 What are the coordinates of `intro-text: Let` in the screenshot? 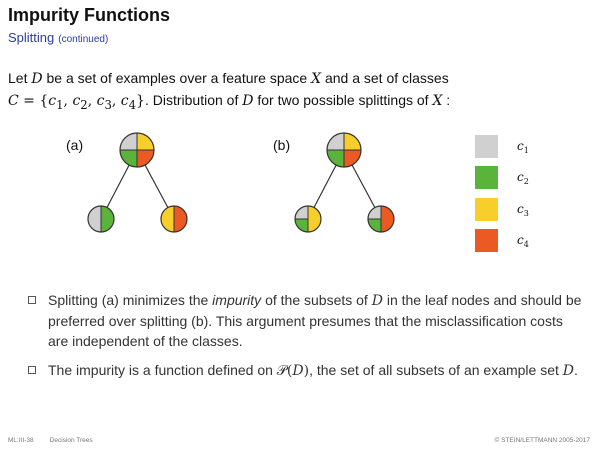 It's located at (20, 78).